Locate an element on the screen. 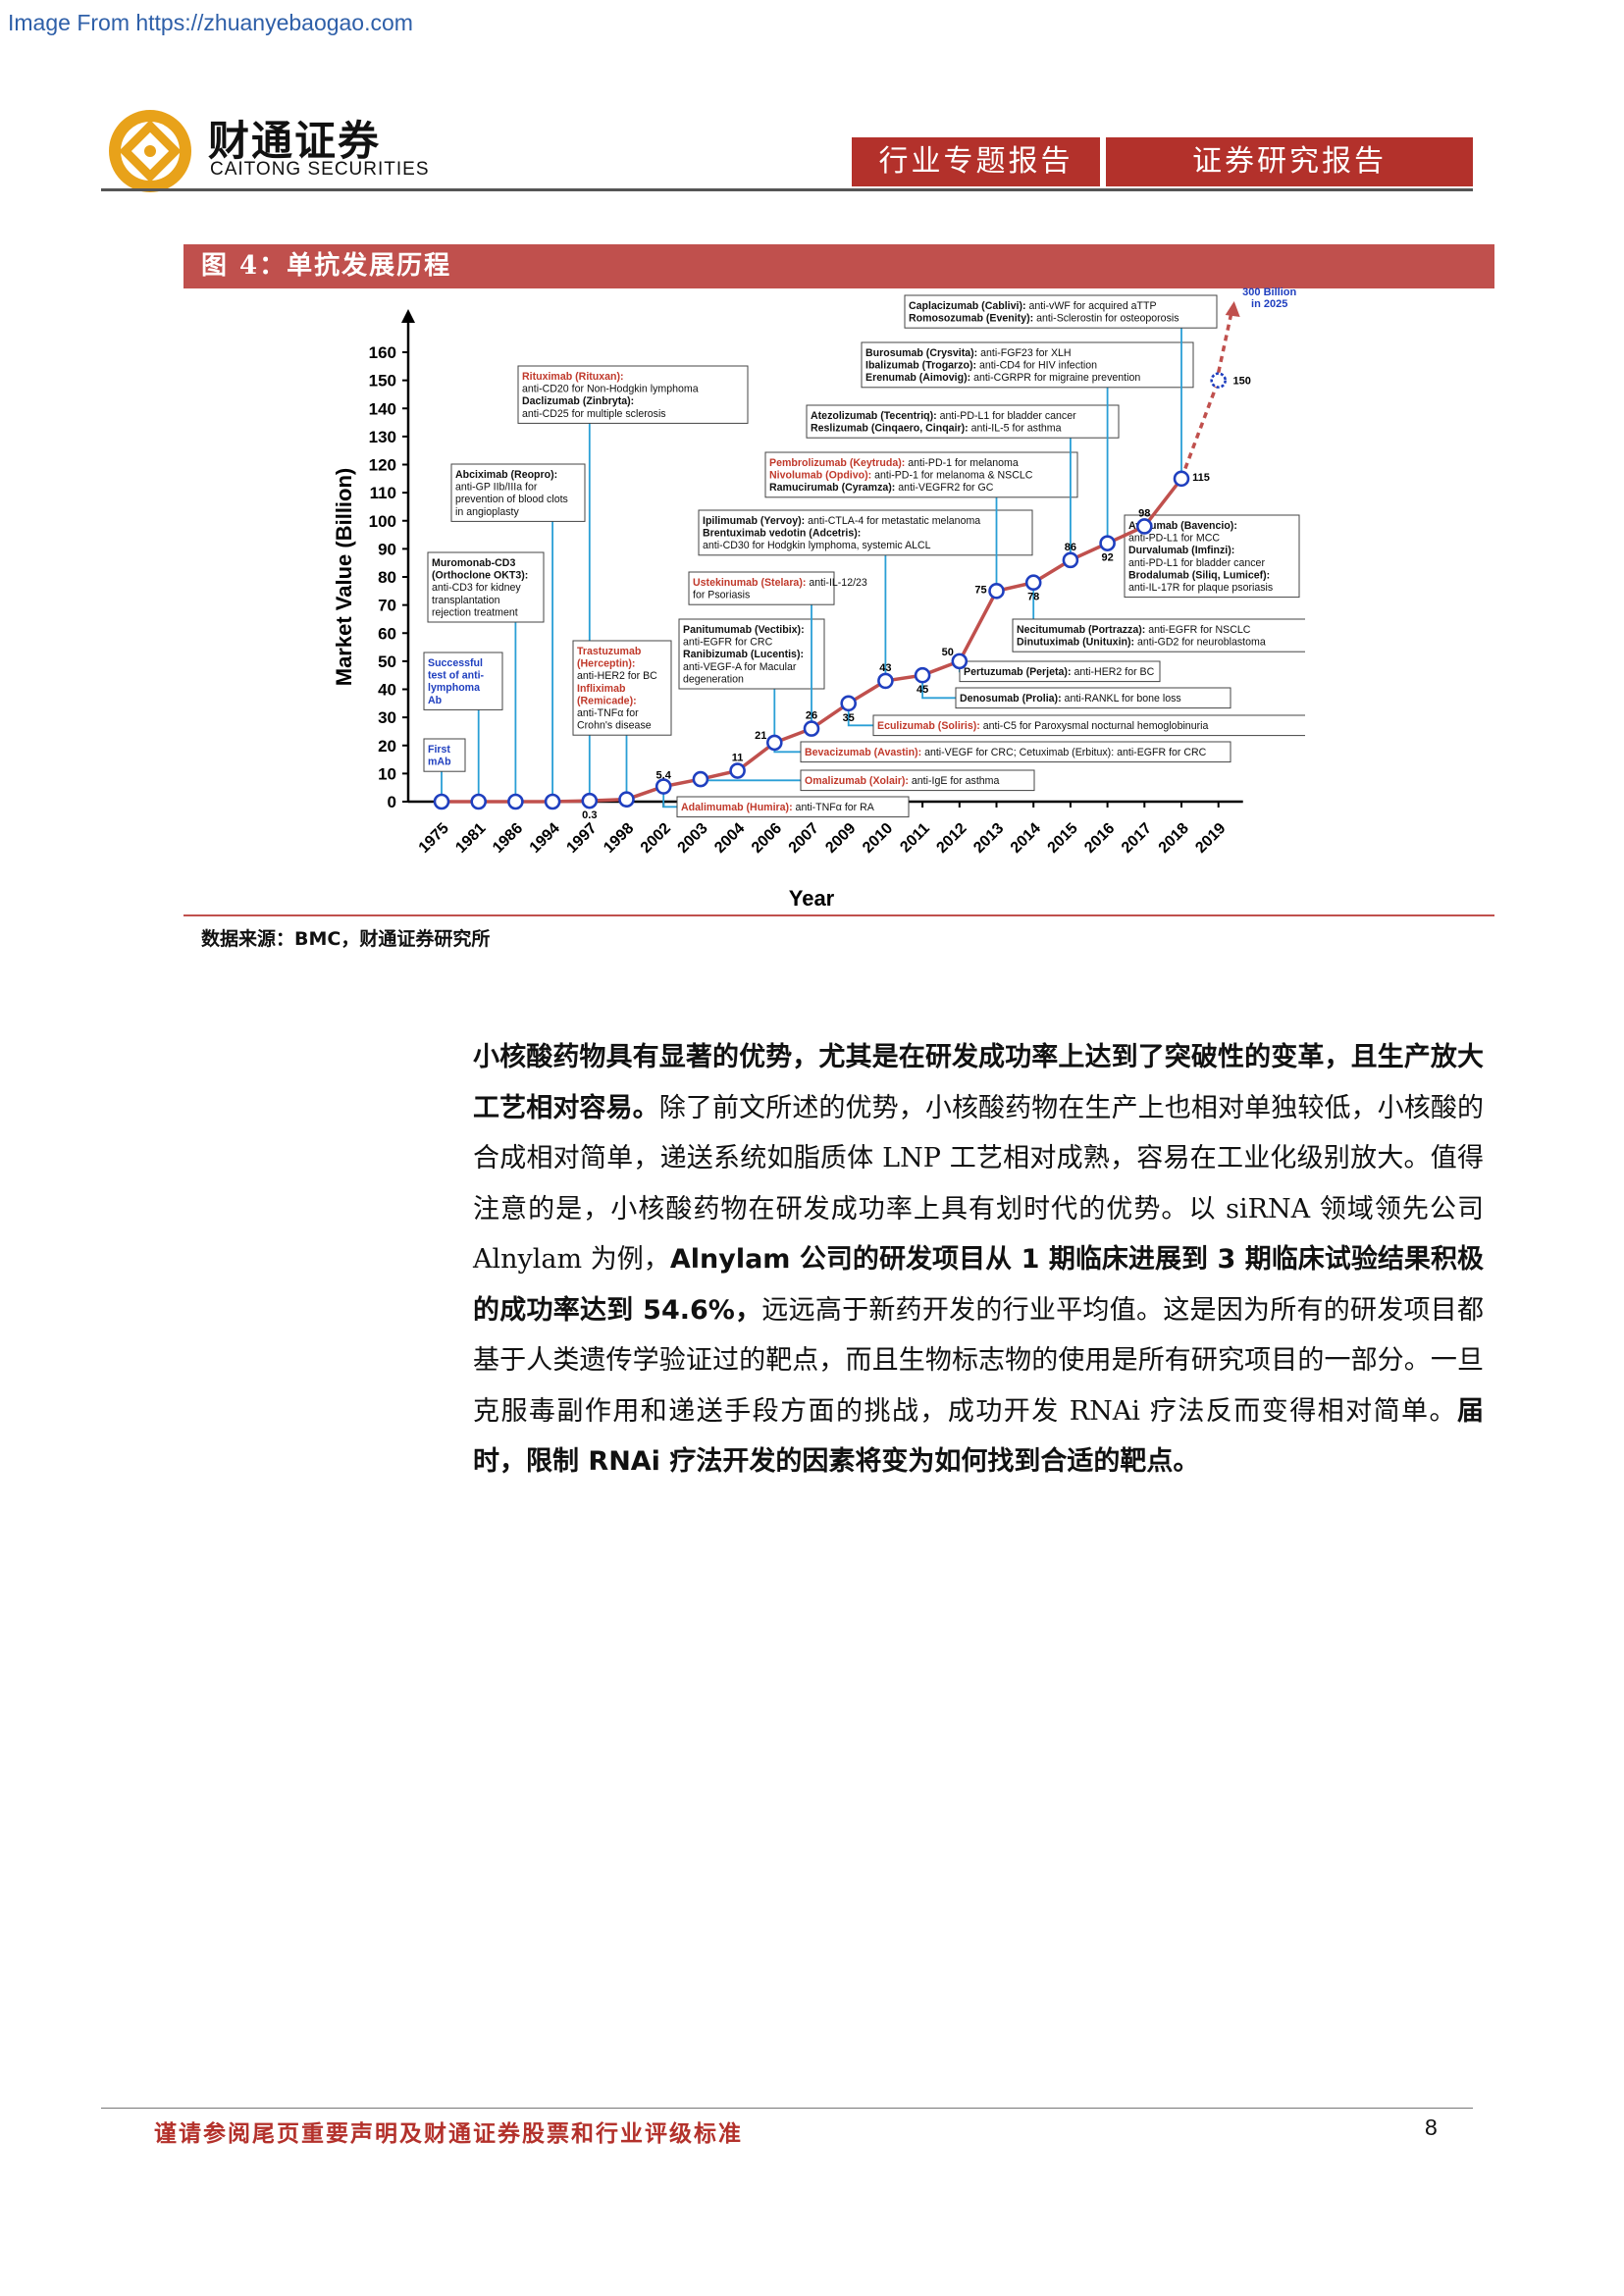 Image resolution: width=1624 pixels, height=2296 pixels. annotation-line: anti-CD25 for multiple sclerosis is located at coordinates (594, 414).